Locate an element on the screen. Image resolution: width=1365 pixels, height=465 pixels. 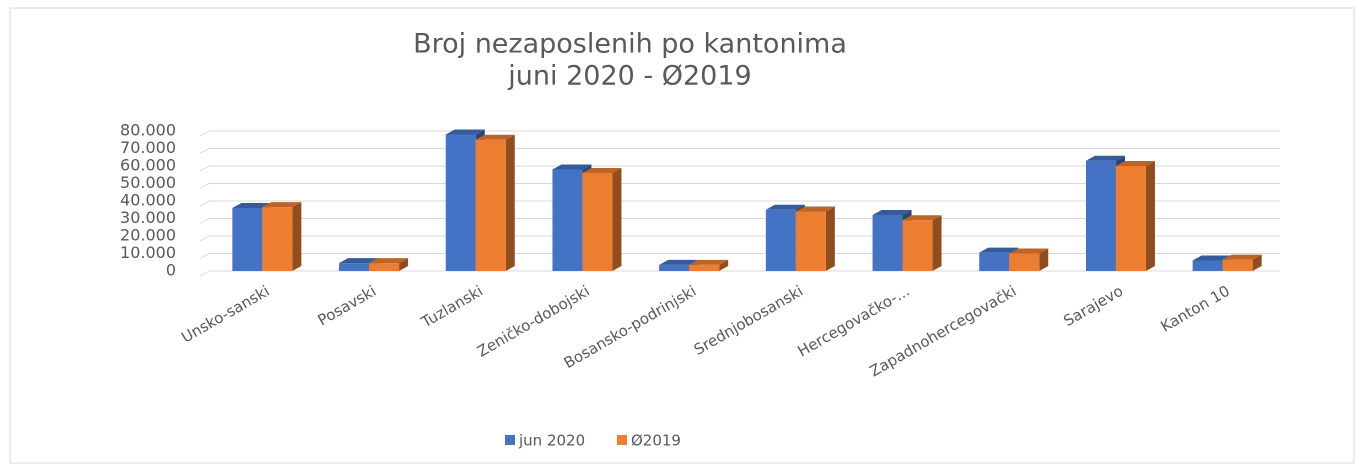
chart-title: Broj nezaposlenih po kantonima is located at coordinates (630, 44).